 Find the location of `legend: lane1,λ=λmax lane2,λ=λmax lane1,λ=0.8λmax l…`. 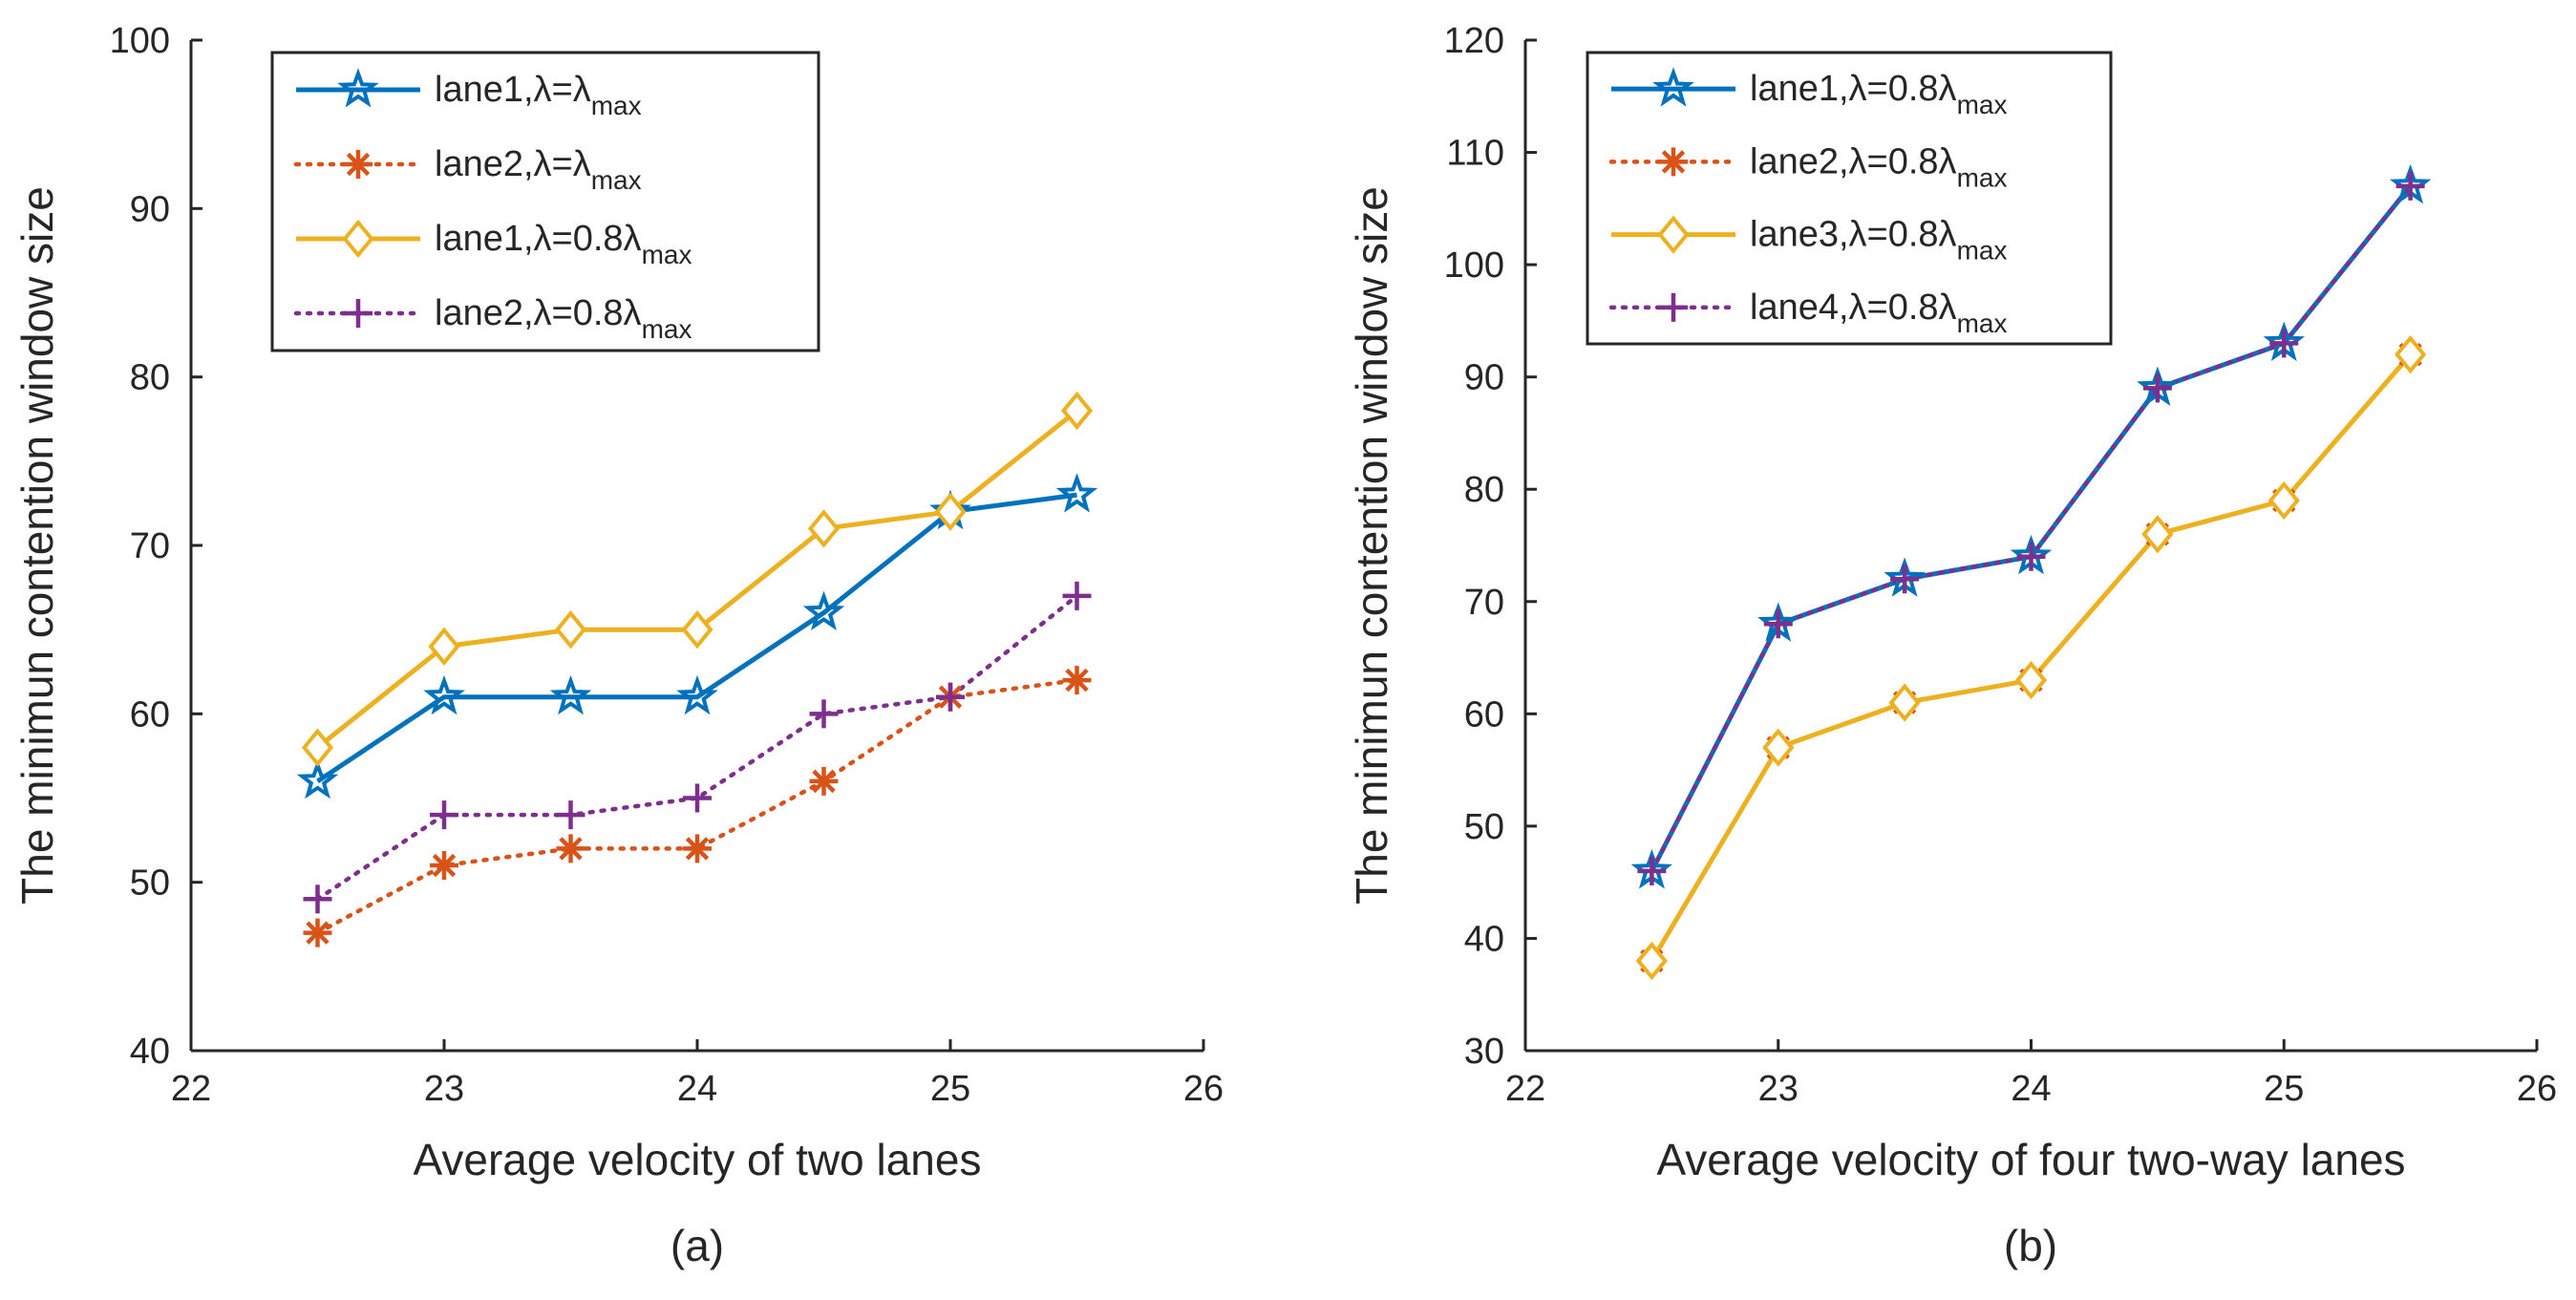

legend: lane1,λ=λmax lane2,λ=λmax lane1,λ=0.8λmax l… is located at coordinates (545, 201).